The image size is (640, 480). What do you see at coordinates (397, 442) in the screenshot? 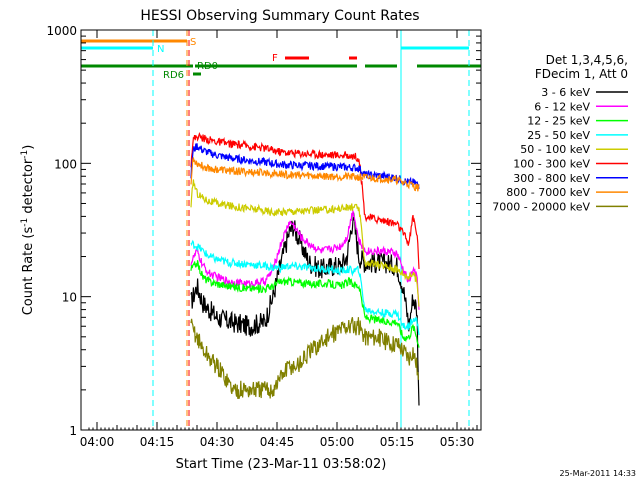
I see `x-tick-label-5: 05:15` at bounding box center [397, 442].